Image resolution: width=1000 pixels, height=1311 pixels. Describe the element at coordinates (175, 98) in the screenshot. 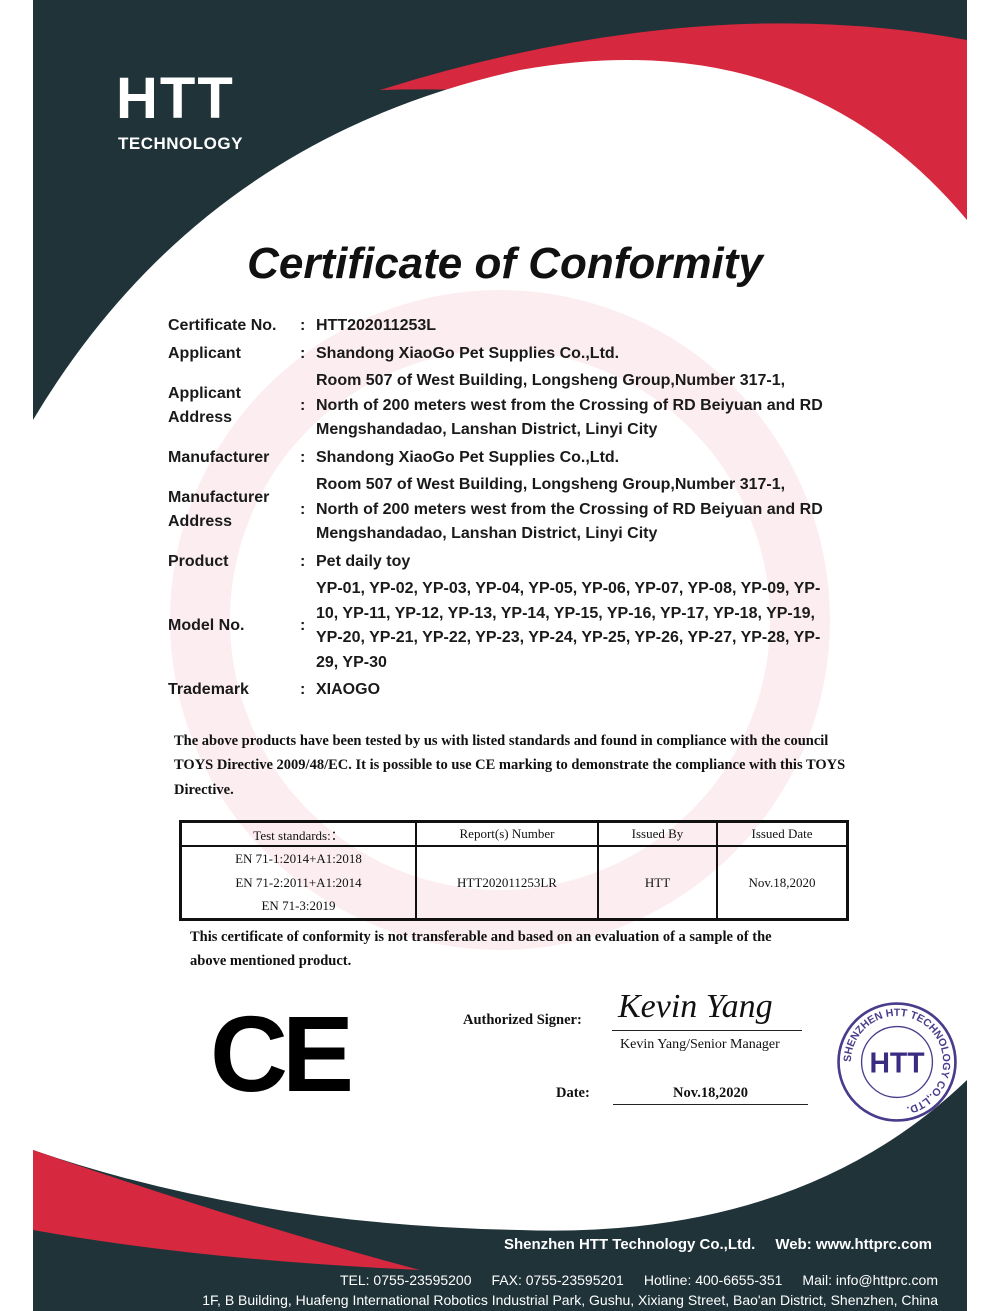

I see `logo: HTT` at that location.